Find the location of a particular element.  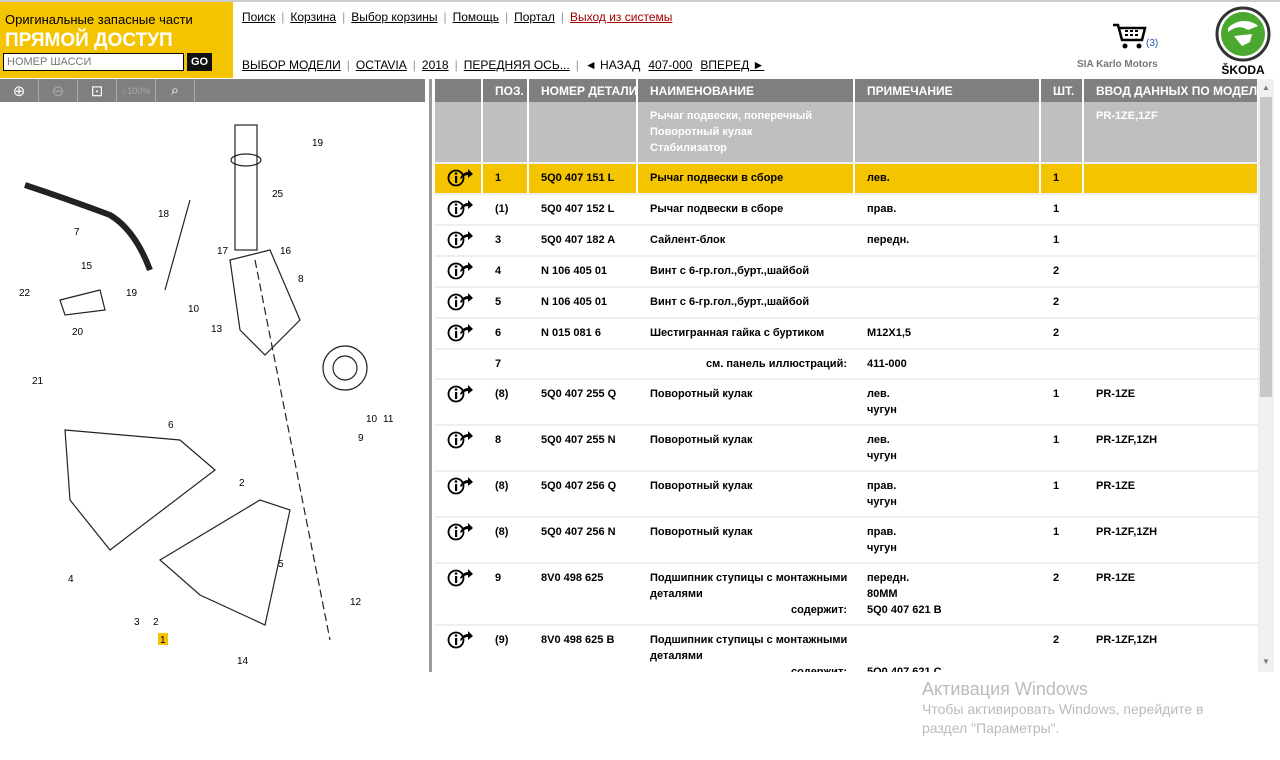

back-link: ◄ НАЗАД is located at coordinates (612, 65).